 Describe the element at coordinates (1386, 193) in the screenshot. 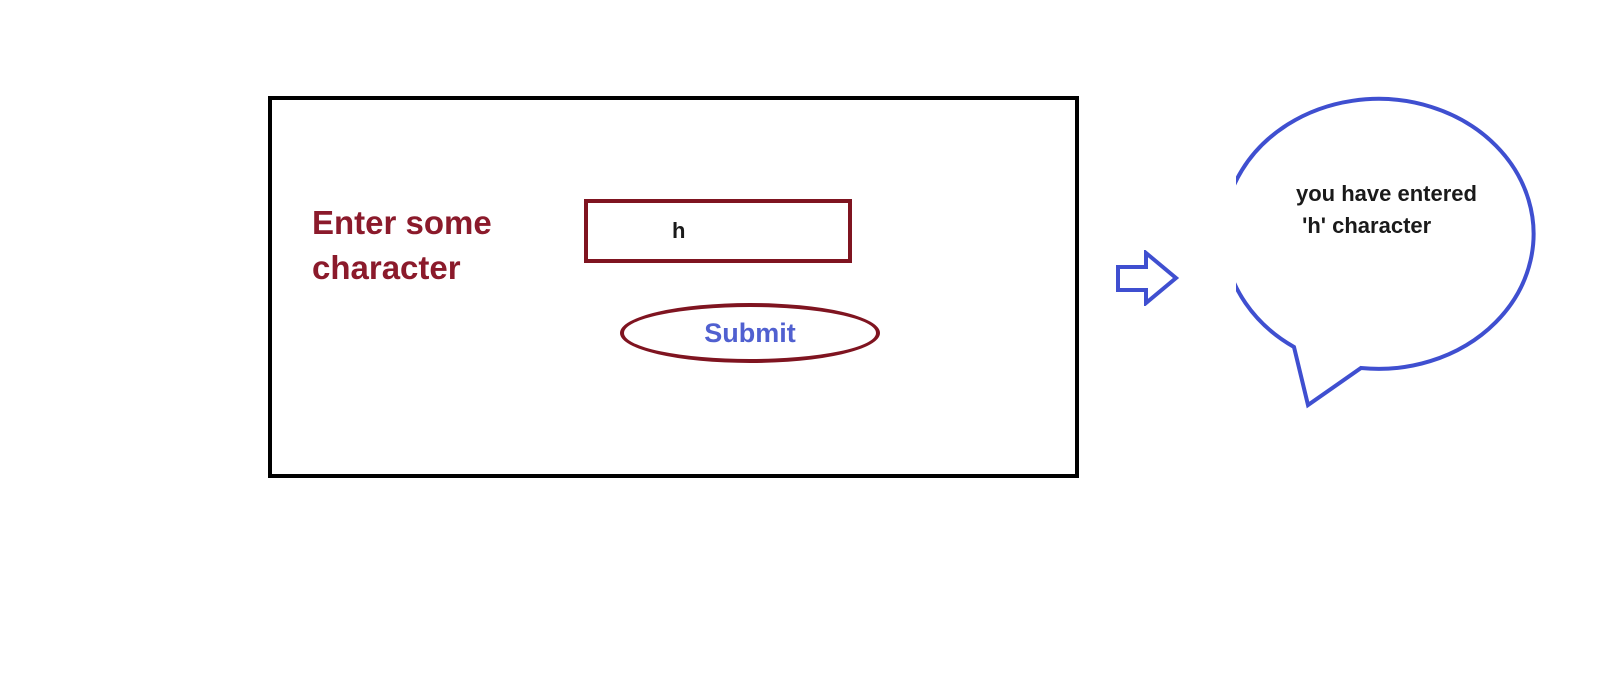

I see `output-message-line-1: you have entered` at that location.